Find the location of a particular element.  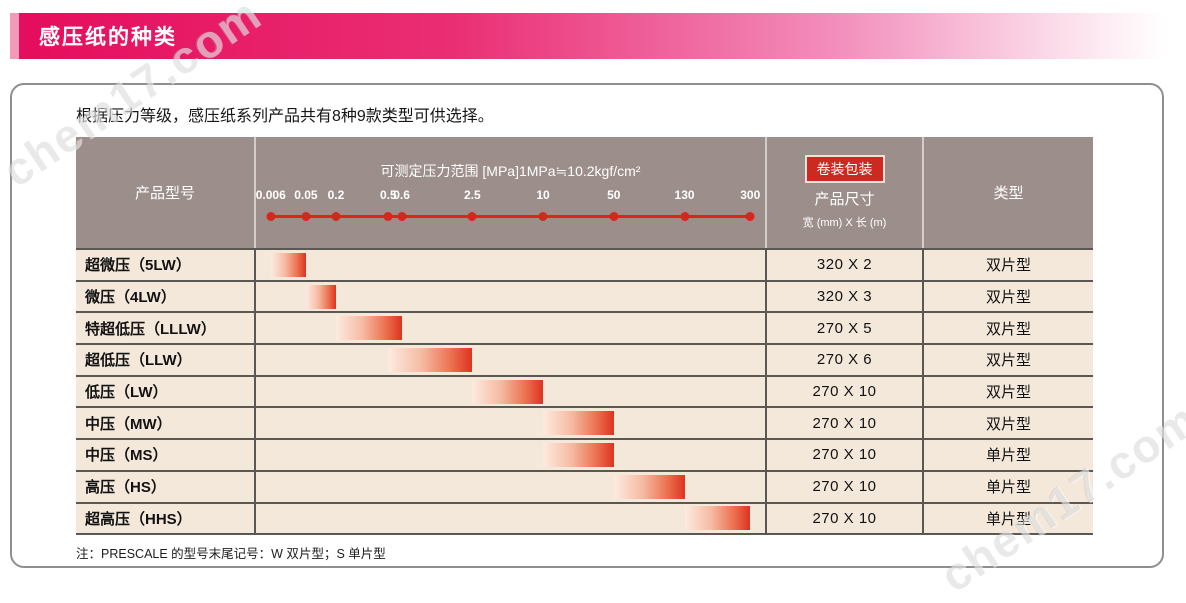

table-row: 特超低压（LLLW） 270 X 5 双片型 is located at coordinates (584, 329).